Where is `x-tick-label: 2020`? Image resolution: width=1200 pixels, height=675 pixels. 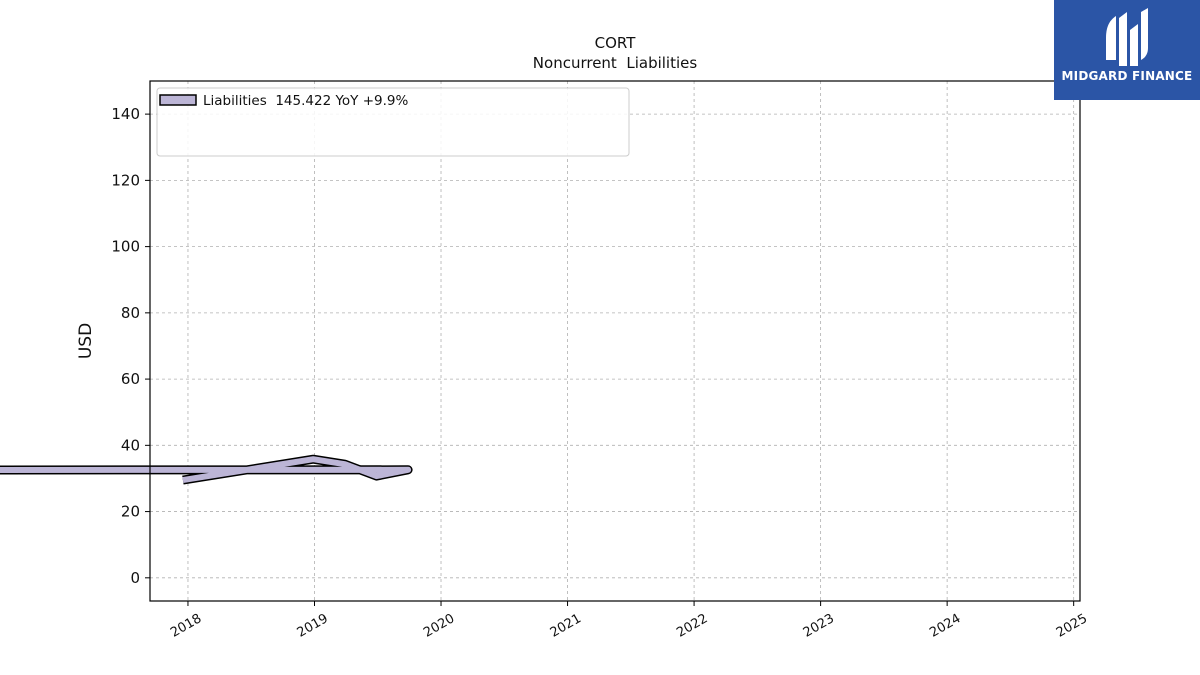
x-tick-label: 2020 is located at coordinates (439, 626).